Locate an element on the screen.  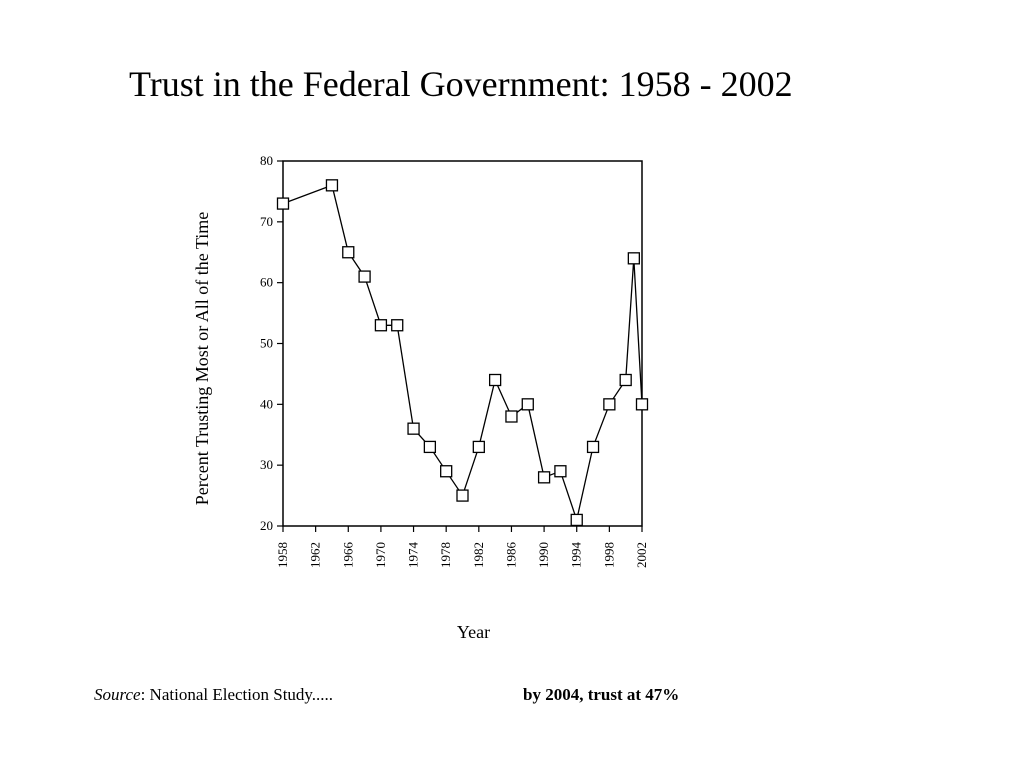
y-tick-label-70: 70 is located at coordinates (266, 221).